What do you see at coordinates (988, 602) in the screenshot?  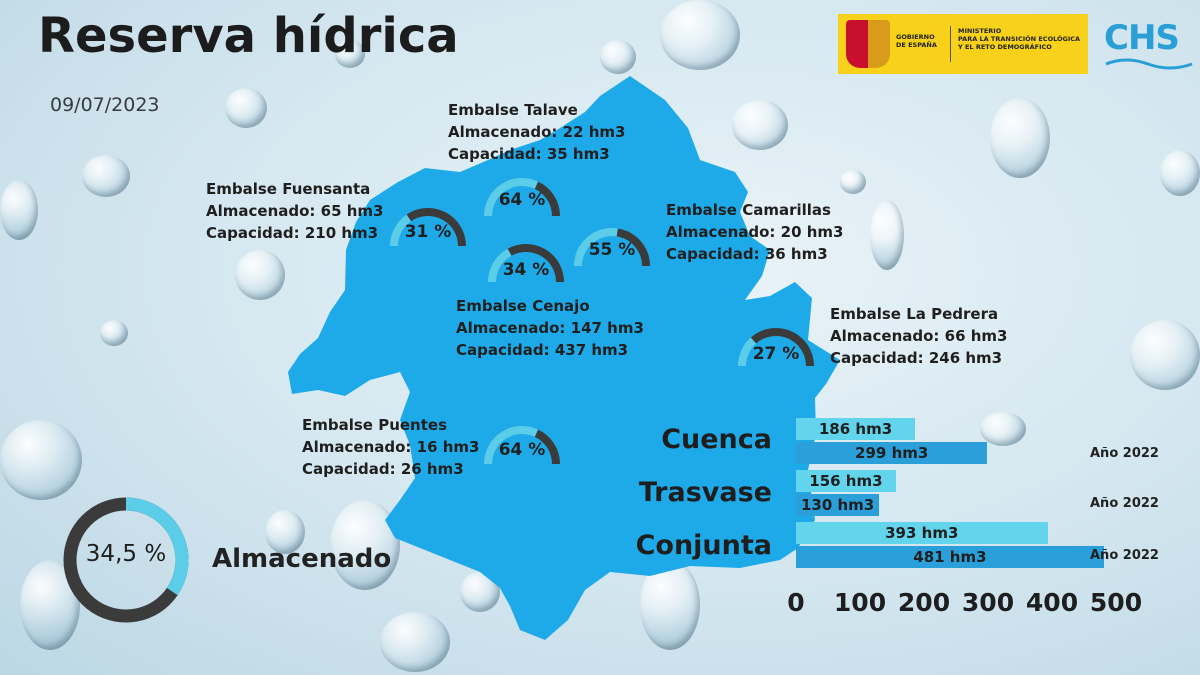 I see `x-tick-label: 300` at bounding box center [988, 602].